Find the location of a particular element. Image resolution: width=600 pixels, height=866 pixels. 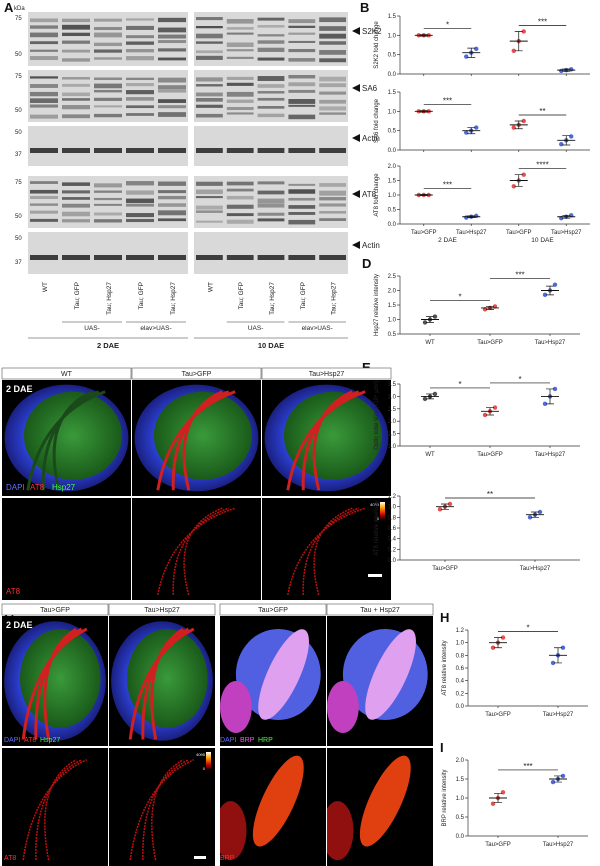

y-axis-title: Optic lobe size (x10⁴ μm²) is located at coordinates (376, 414).